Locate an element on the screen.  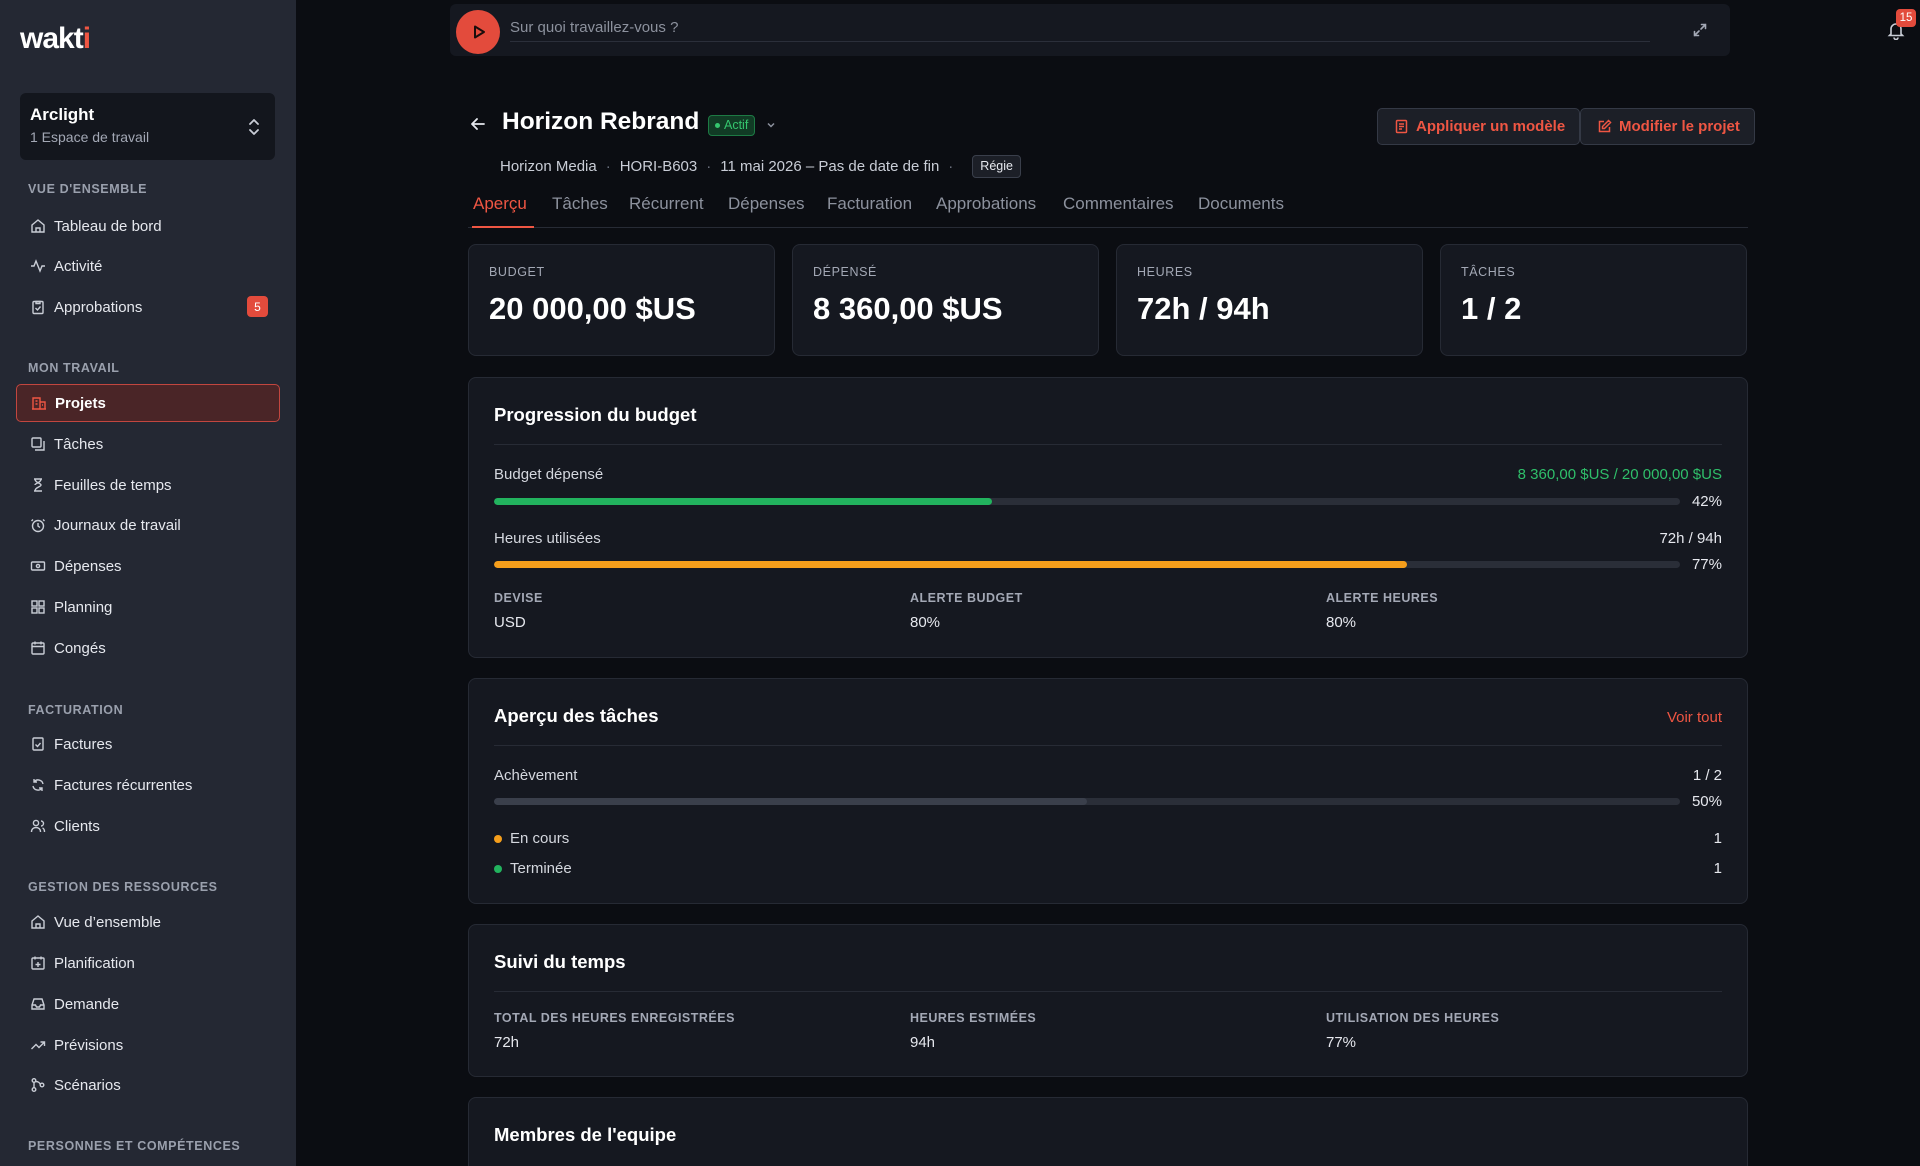
kpi-hours: HEURES 72h / 94h is located at coordinates (1269, 300).